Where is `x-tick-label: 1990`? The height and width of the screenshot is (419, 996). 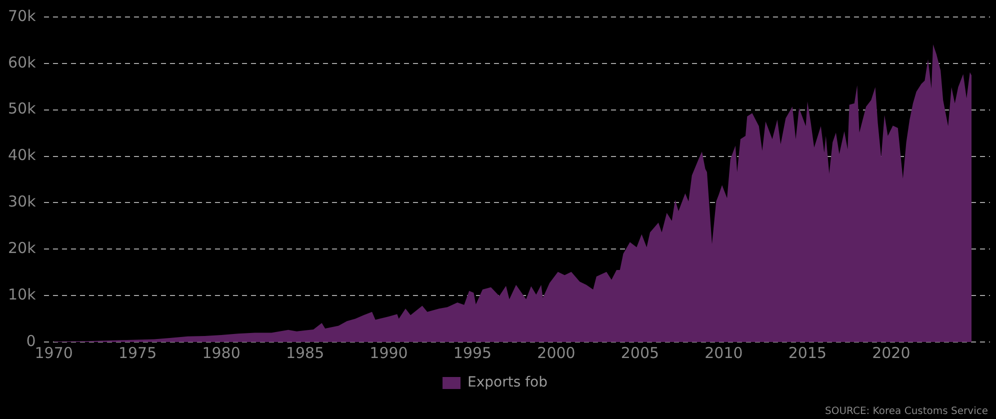
x-tick-label: 1990 is located at coordinates (389, 353).